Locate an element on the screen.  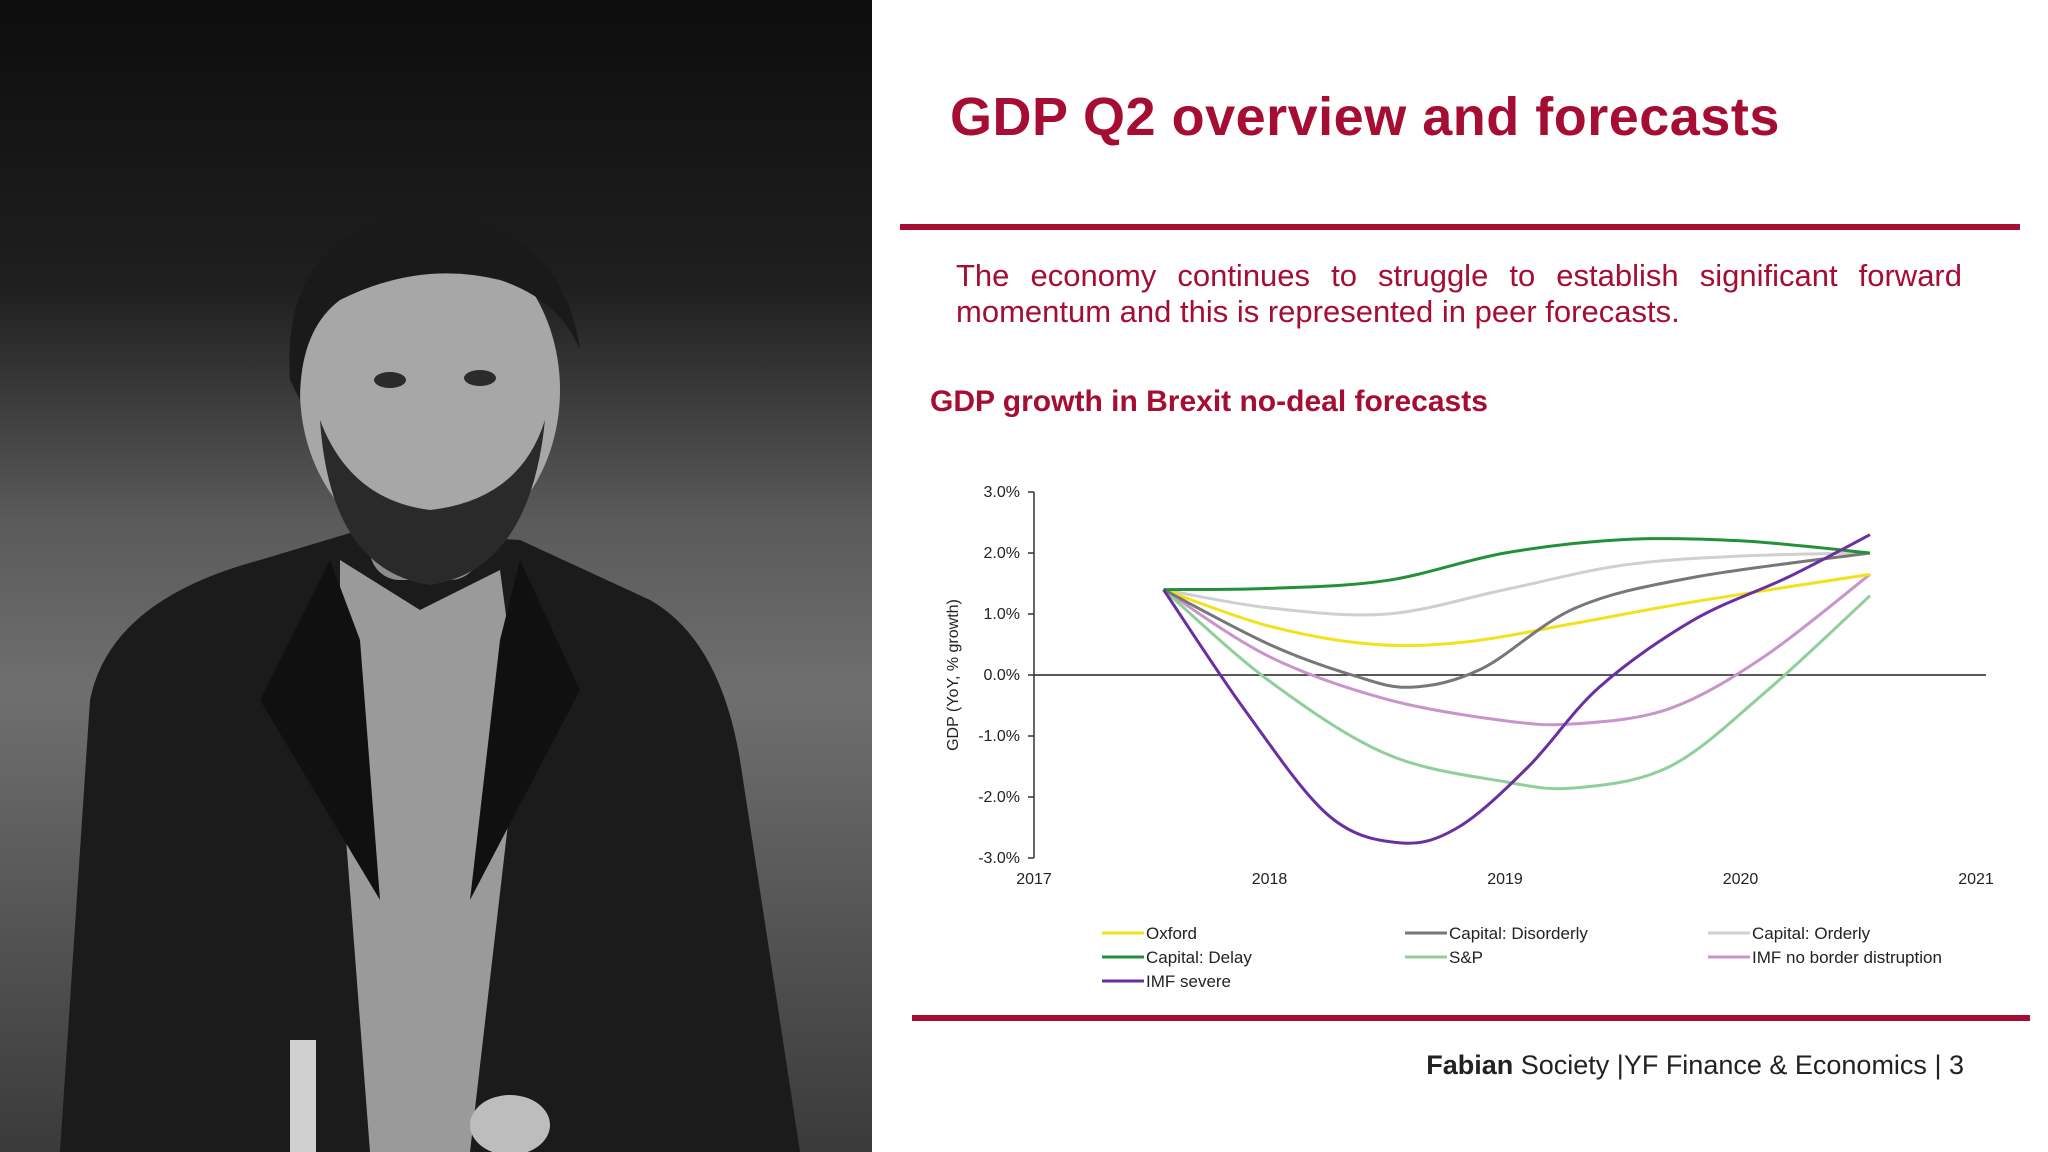
x-tick-label: 2017 is located at coordinates (1034, 879).